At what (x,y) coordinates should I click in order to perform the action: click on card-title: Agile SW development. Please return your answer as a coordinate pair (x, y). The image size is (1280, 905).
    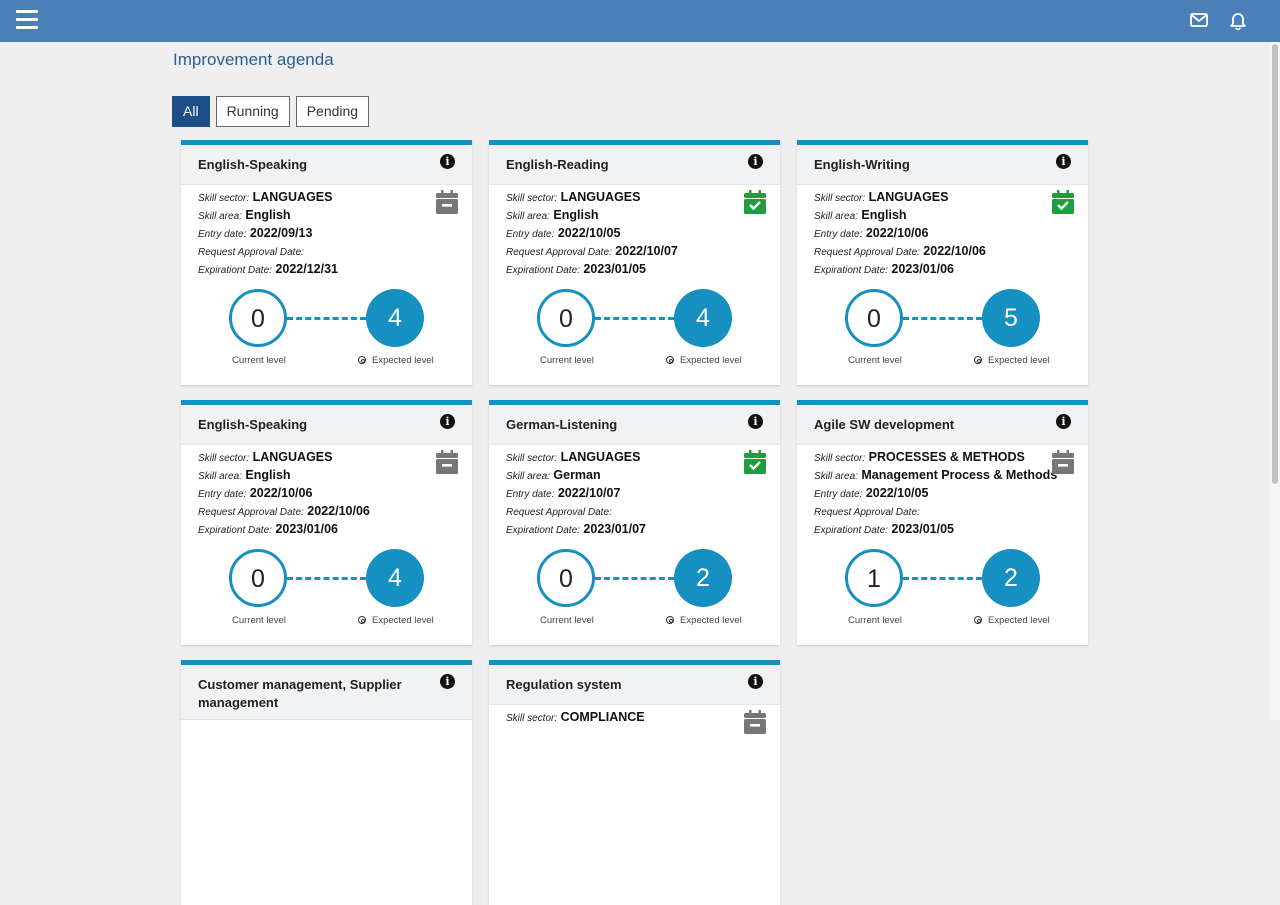
    Looking at the image, I should click on (884, 424).